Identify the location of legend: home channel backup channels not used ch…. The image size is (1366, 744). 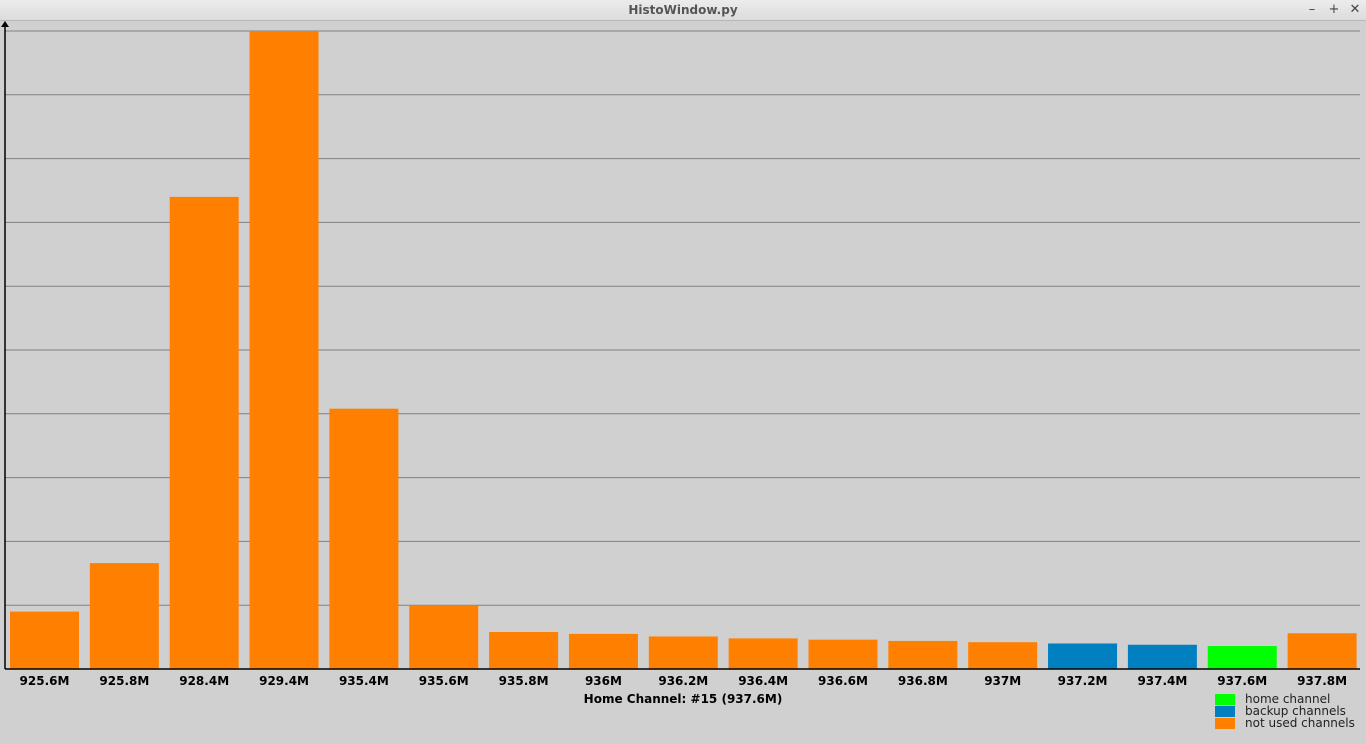
(1285, 711).